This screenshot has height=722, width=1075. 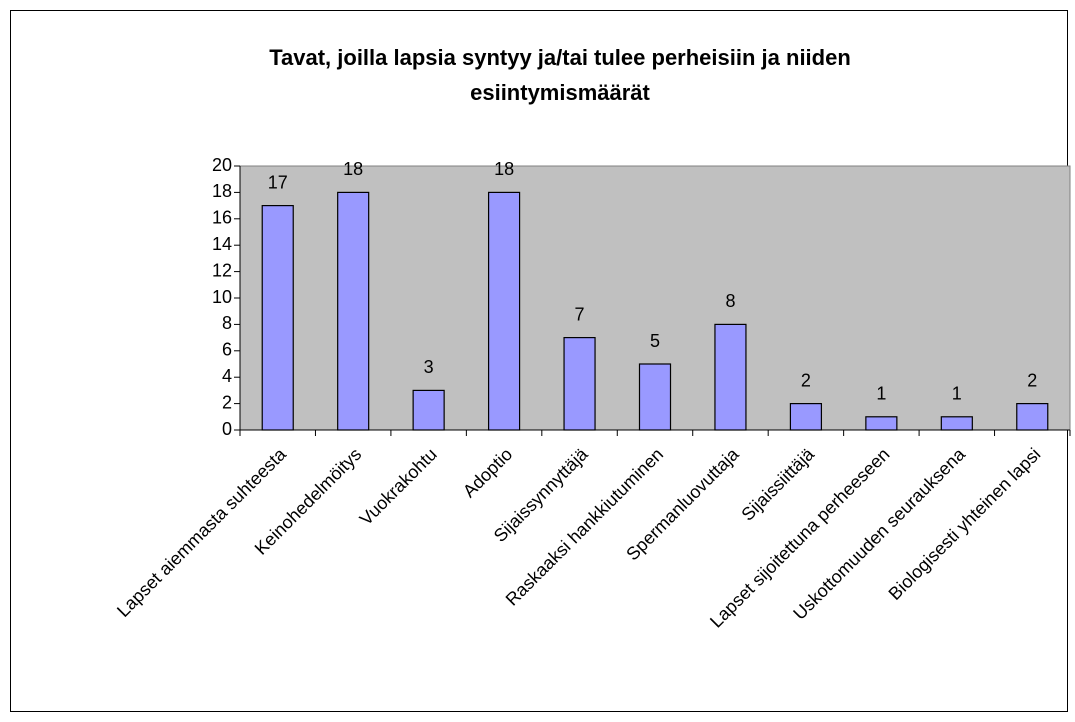 I want to click on x-tick-label: Adoptio, so click(x=487, y=472).